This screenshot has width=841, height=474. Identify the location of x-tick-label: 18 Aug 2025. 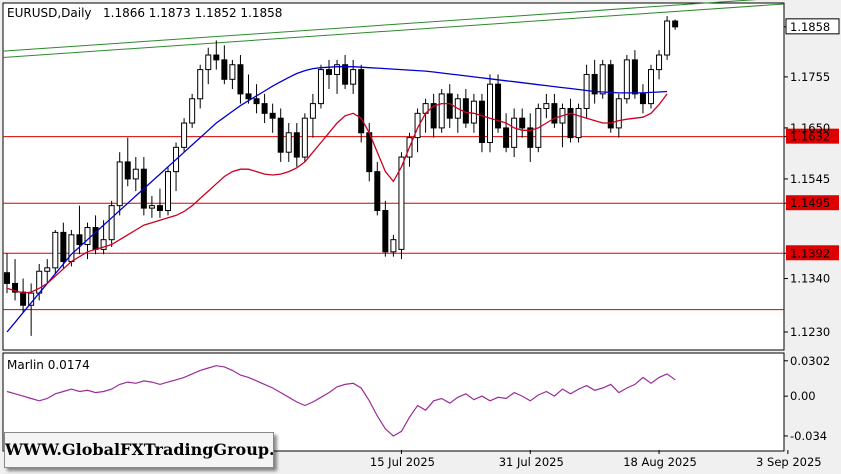
(660, 462).